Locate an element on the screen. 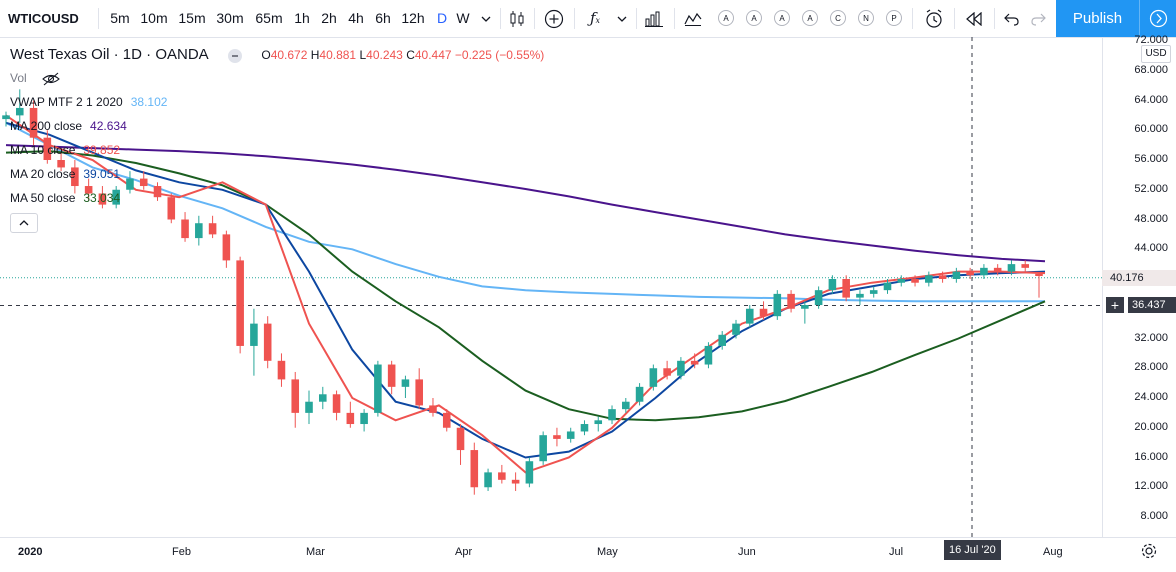 The width and height of the screenshot is (1176, 572). settings-gear-icon is located at coordinates (1149, 553).